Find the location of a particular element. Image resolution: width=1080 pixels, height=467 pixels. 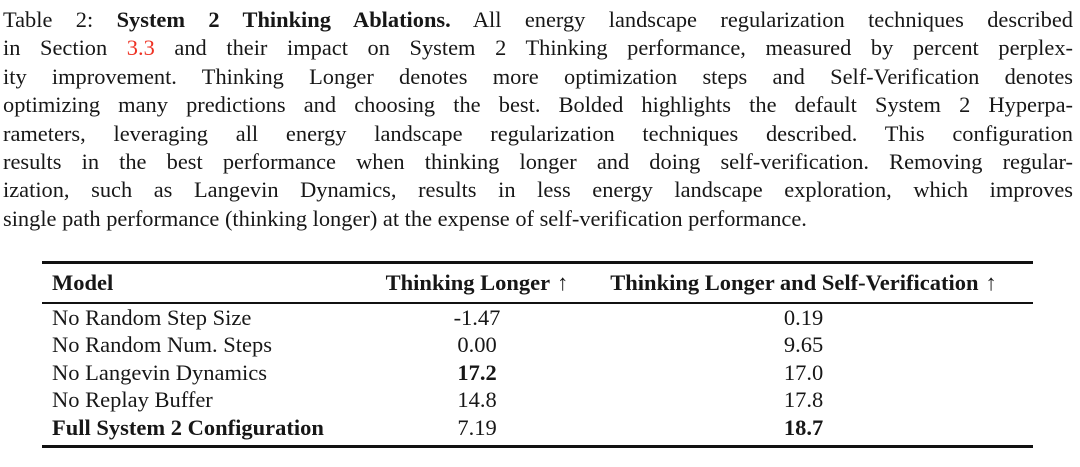

cell-thinking-longer: 17.2 is located at coordinates (477, 372).